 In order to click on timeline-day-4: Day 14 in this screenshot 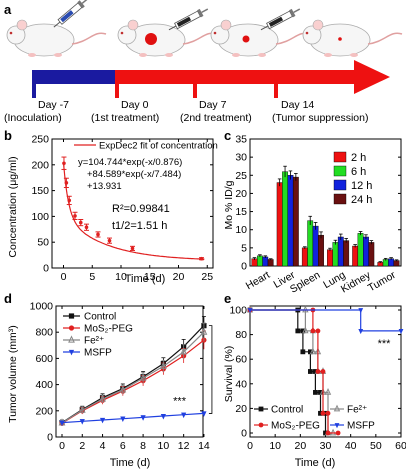, I will do `click(297, 105)`.